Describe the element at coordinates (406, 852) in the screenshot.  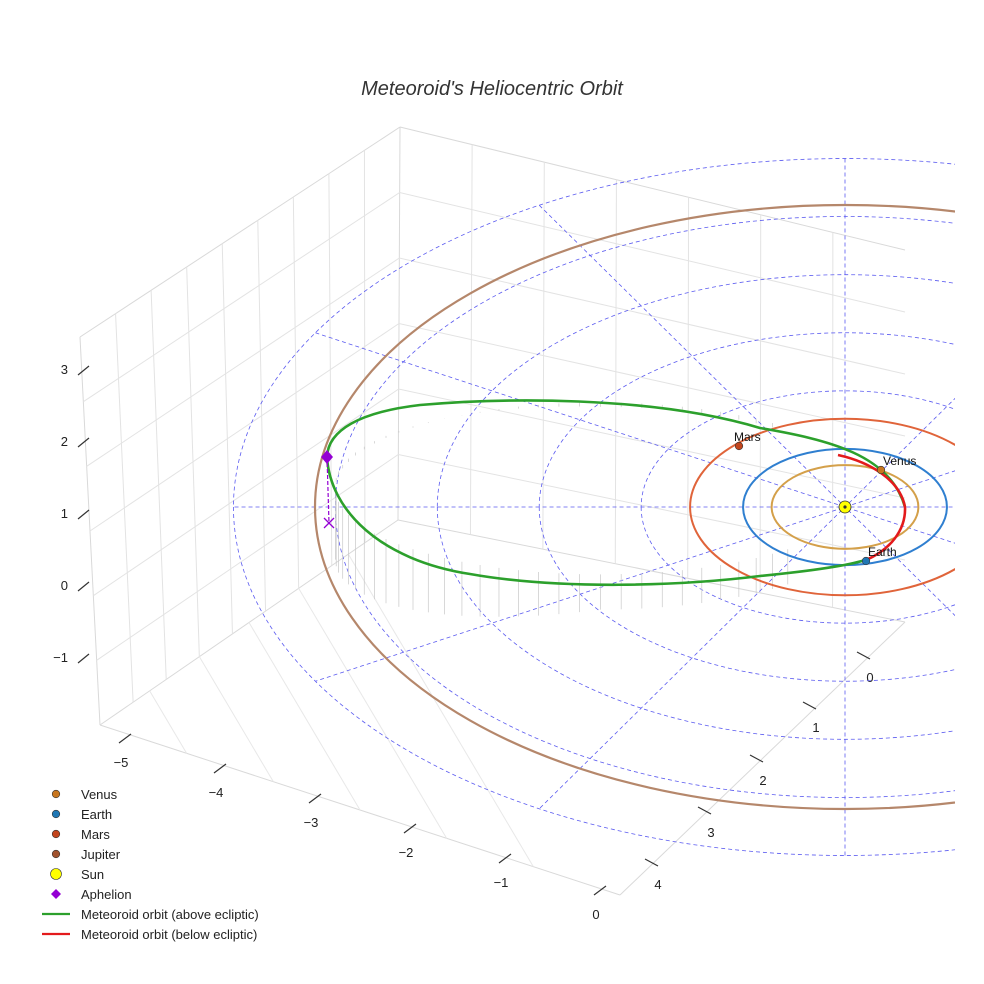
I see `x-tick-label: −2` at that location.